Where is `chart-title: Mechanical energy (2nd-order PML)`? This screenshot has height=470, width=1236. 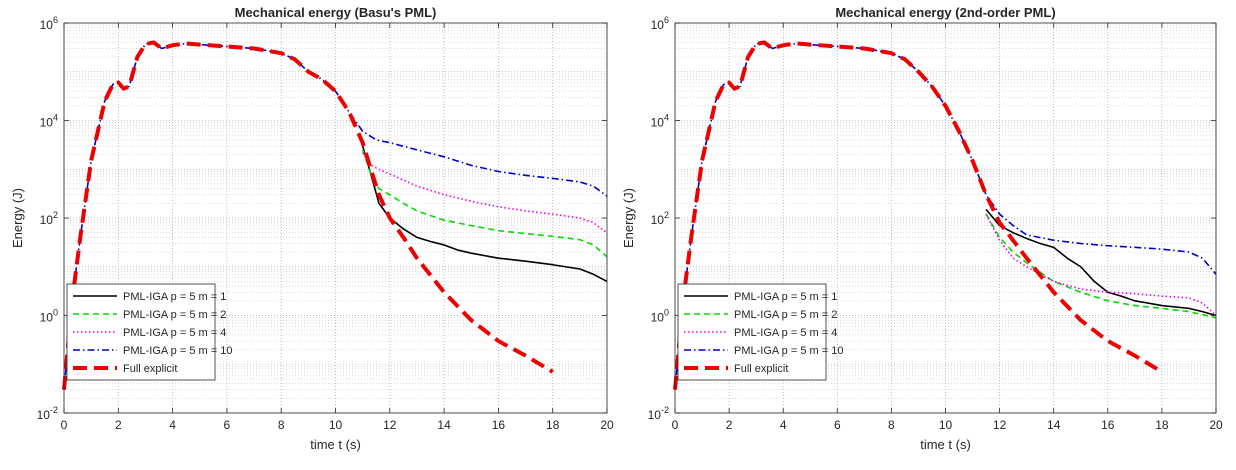 chart-title: Mechanical energy (2nd-order PML) is located at coordinates (945, 12).